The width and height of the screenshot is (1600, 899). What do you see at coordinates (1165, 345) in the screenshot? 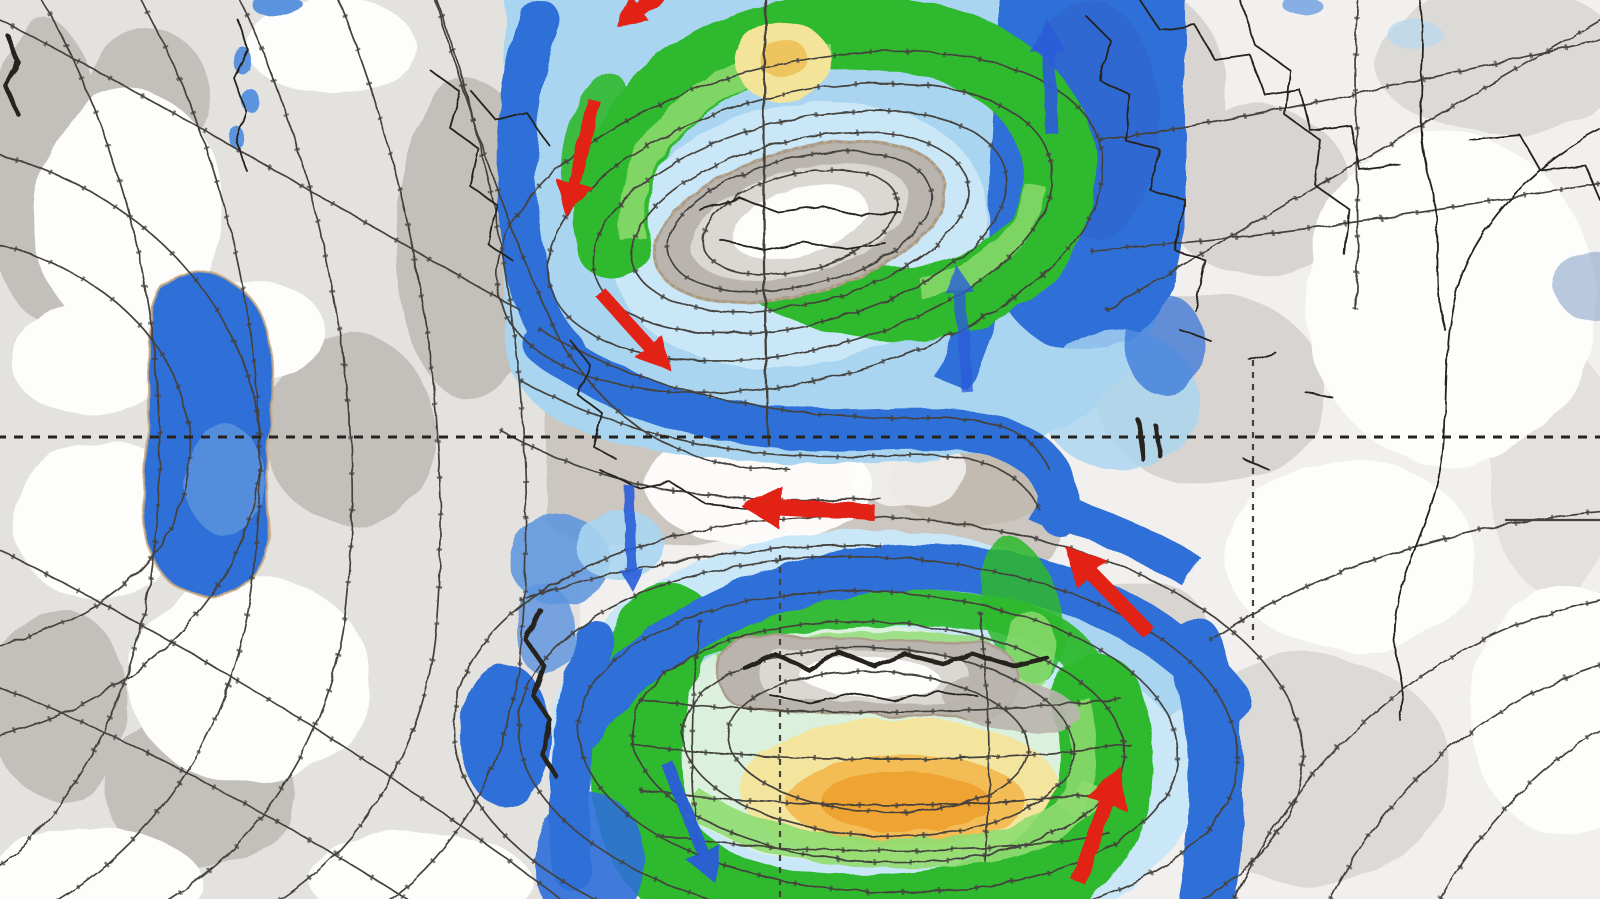
I see `right-flank-deepblue` at bounding box center [1165, 345].